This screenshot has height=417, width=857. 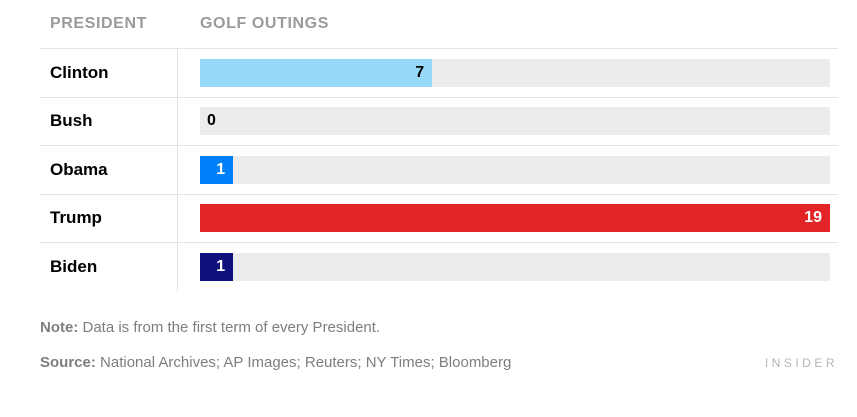 I want to click on president-name: Clinton, so click(x=109, y=73).